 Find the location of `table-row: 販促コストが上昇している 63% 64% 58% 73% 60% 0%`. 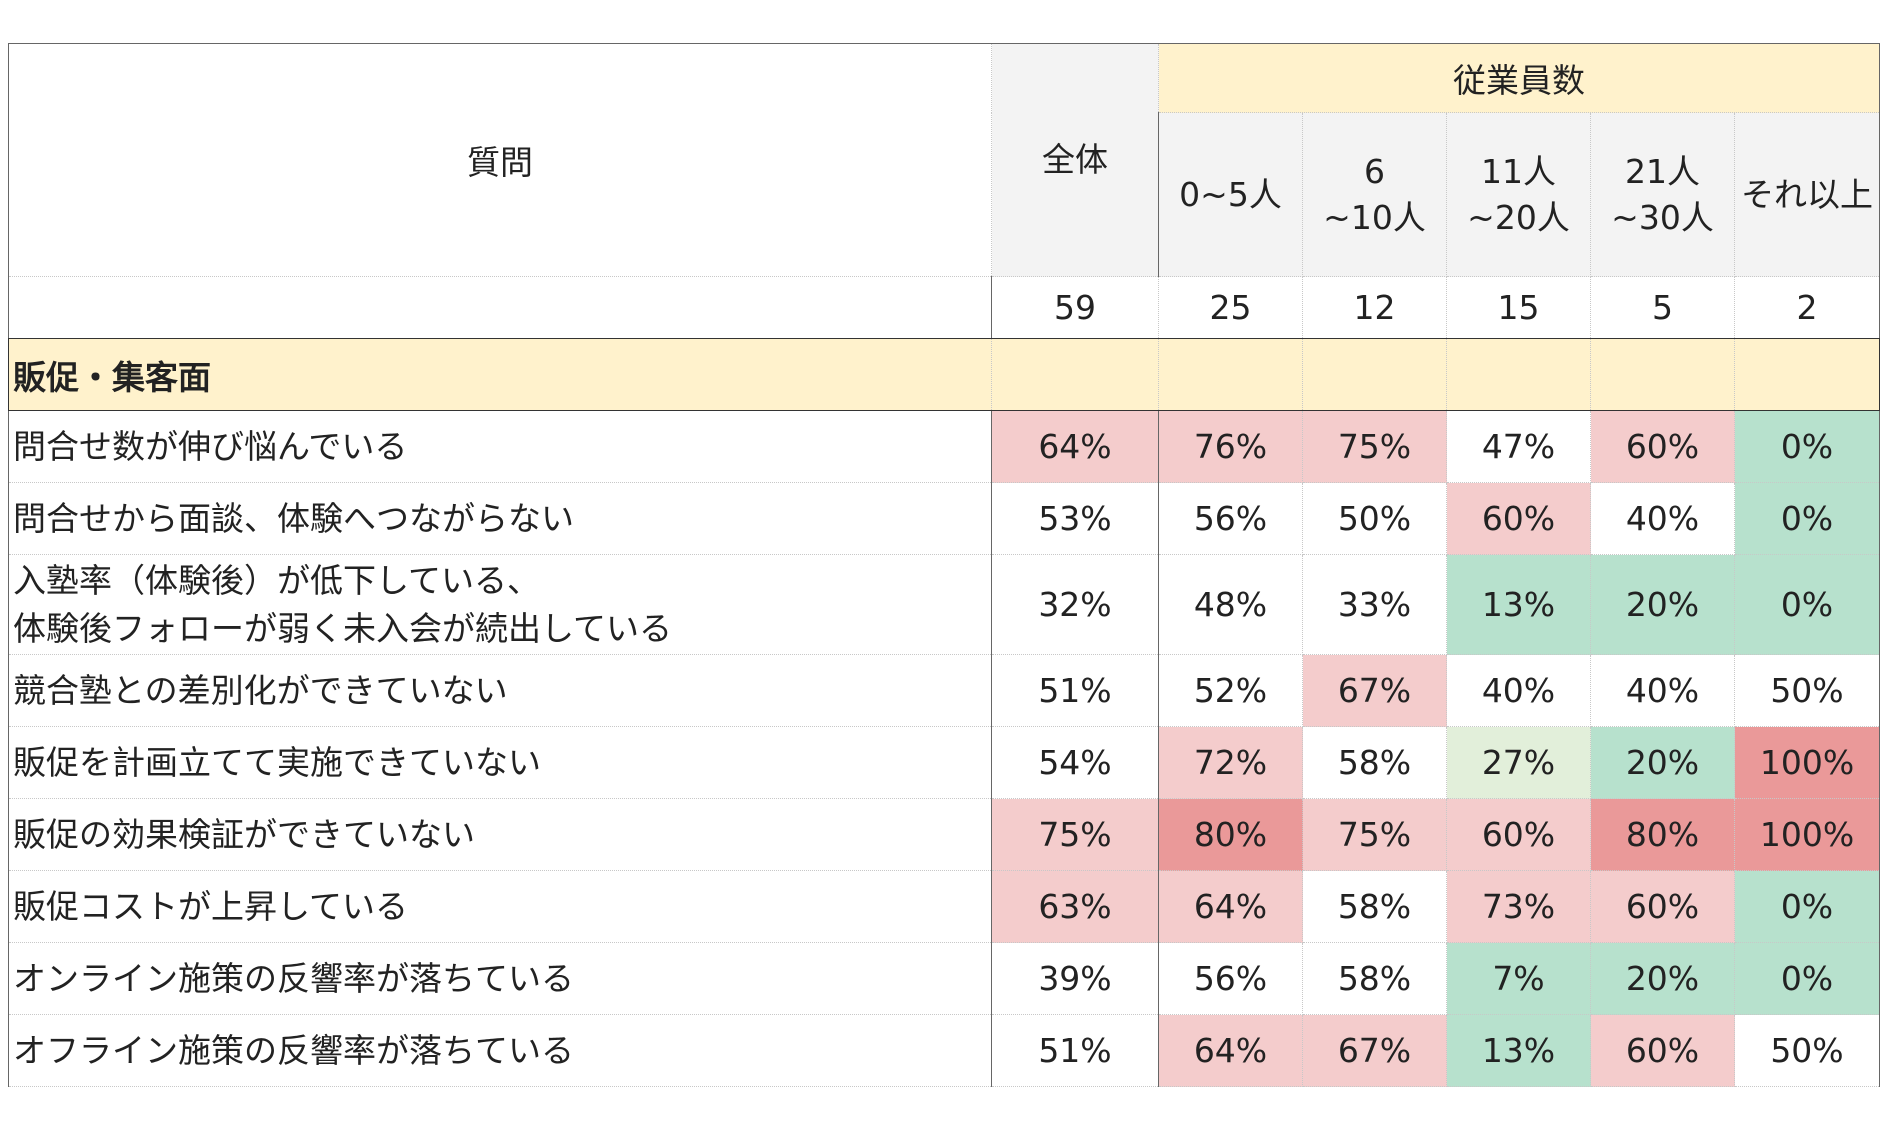

table-row: 販促コストが上昇している 63% 64% 58% 73% 60% 0% is located at coordinates (944, 906).